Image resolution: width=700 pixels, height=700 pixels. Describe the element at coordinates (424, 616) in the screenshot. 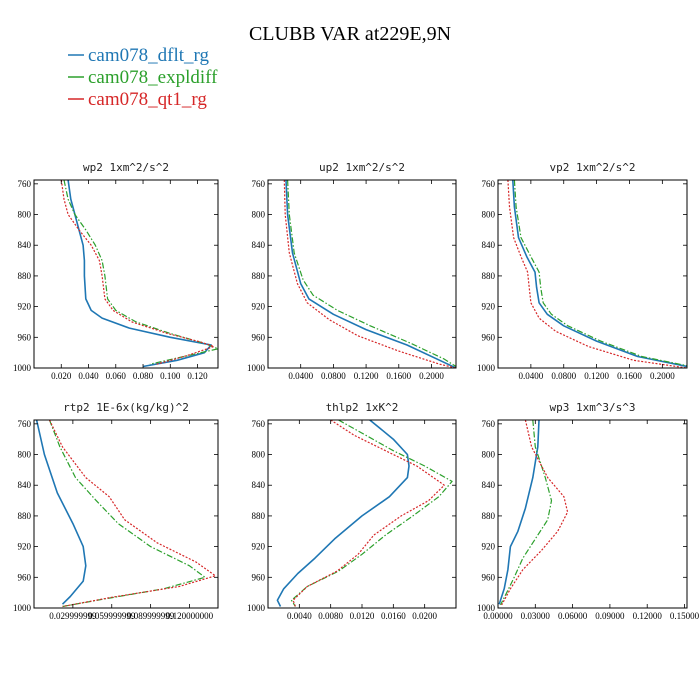

I see `x-tick-label: 0.0200` at that location.